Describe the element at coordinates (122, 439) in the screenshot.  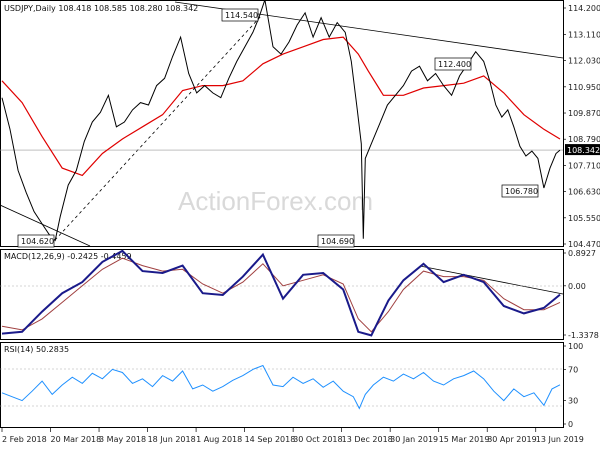
I see `x-tick-label: 3 May 2018` at that location.